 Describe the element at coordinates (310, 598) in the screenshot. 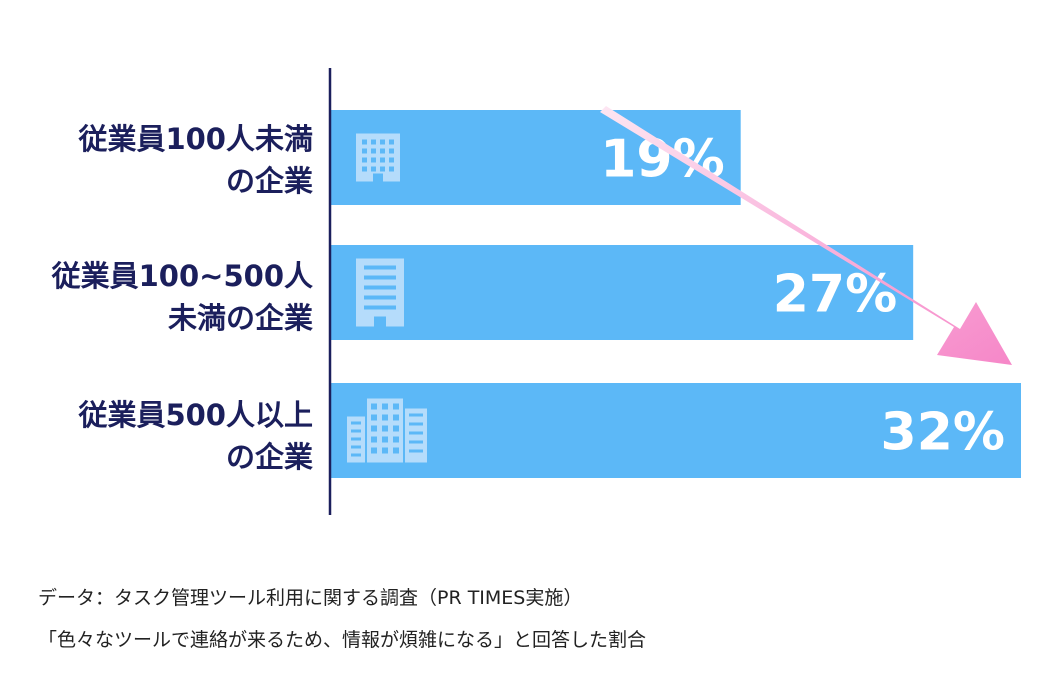

I see `source-note: データ：タスク管理ツール利用に関する調査（PR TIMES実施）` at that location.